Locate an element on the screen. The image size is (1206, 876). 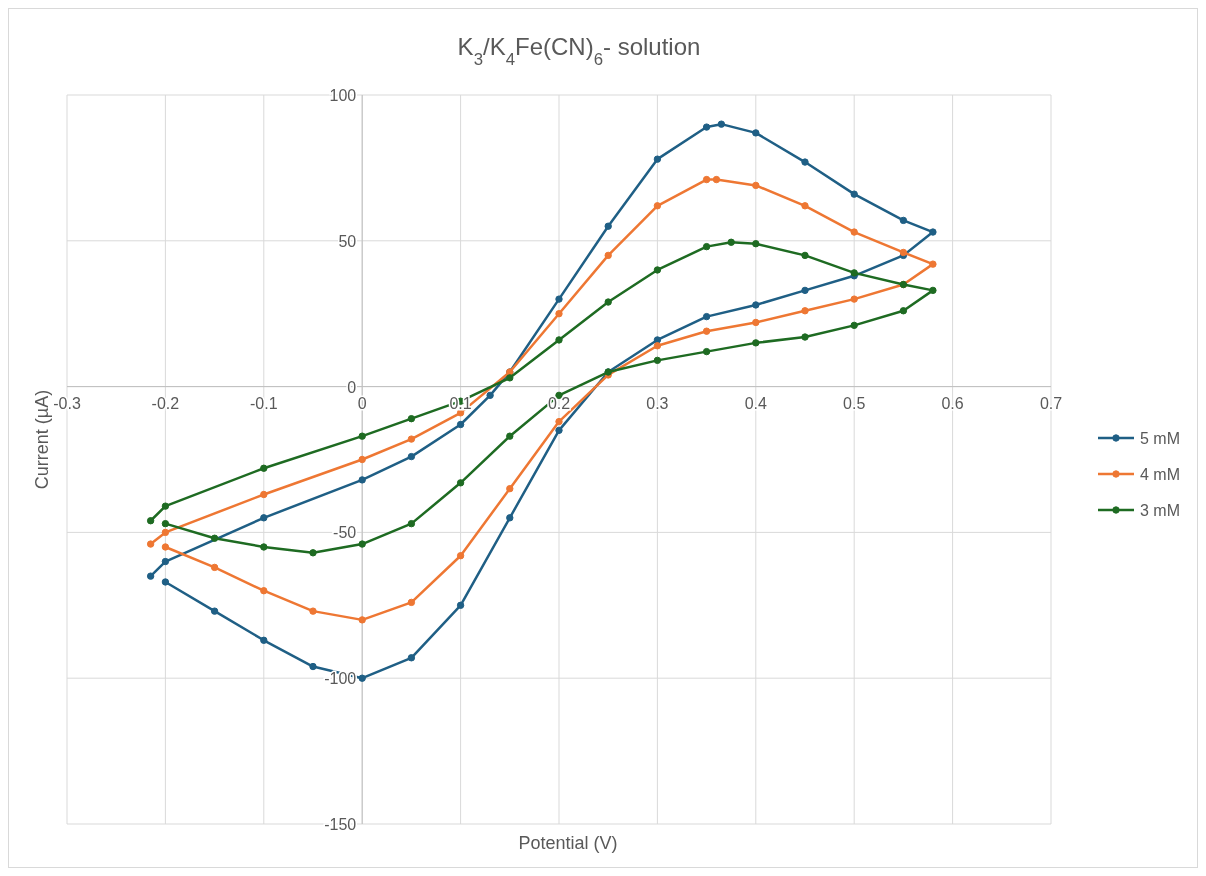
legend-label: 5 mM is located at coordinates (1160, 438).